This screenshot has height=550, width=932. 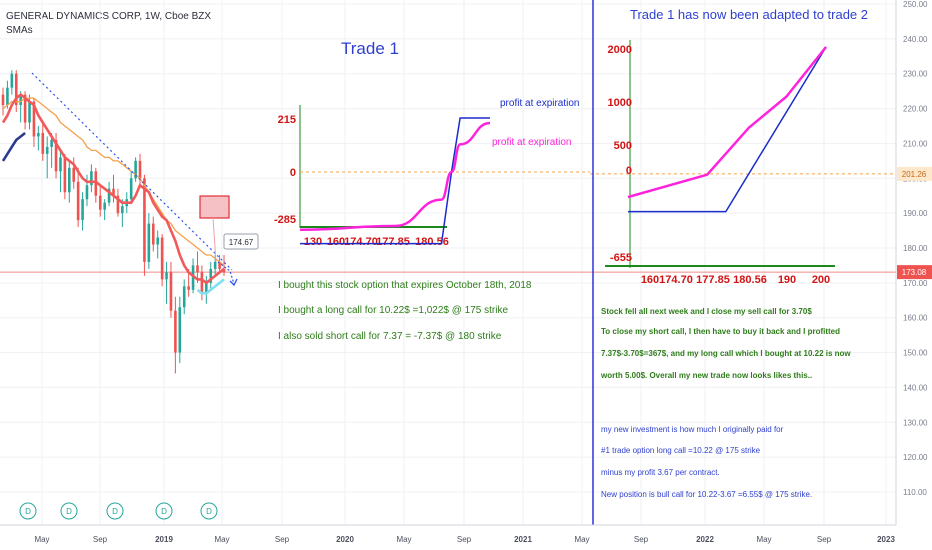 What do you see at coordinates (132, 171) in the screenshot?
I see `trendline-down` at bounding box center [132, 171].